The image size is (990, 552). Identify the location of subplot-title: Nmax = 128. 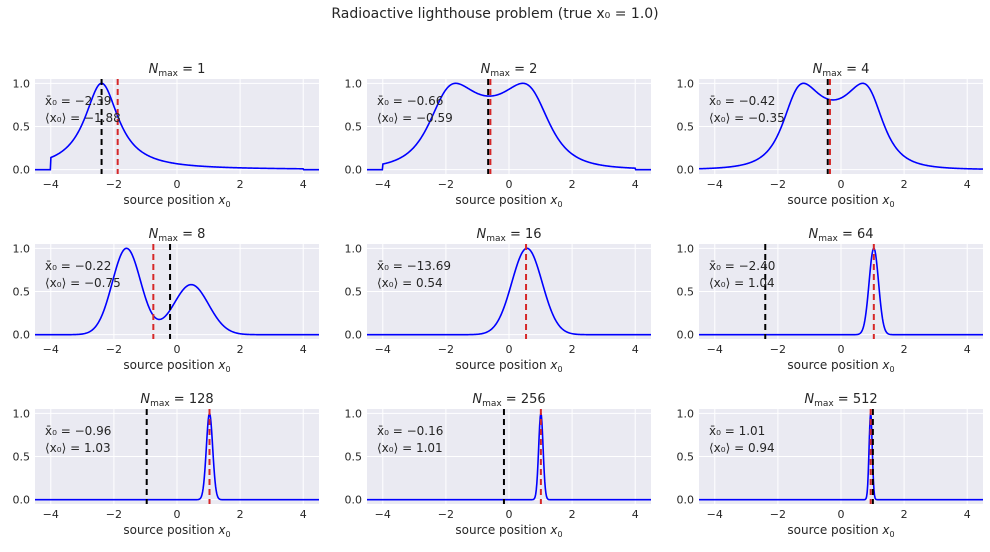
(176, 400).